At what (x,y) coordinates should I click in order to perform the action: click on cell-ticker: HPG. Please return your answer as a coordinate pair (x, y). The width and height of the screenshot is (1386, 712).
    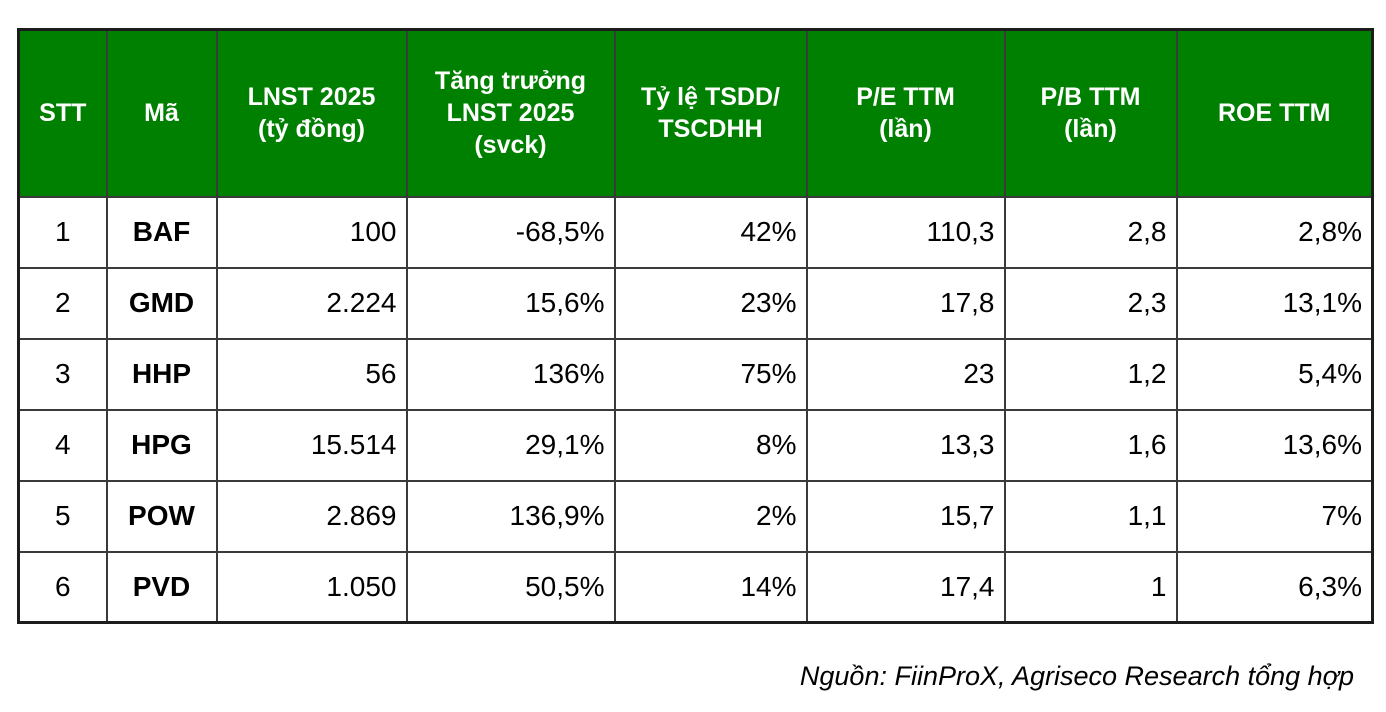
    Looking at the image, I should click on (161, 445).